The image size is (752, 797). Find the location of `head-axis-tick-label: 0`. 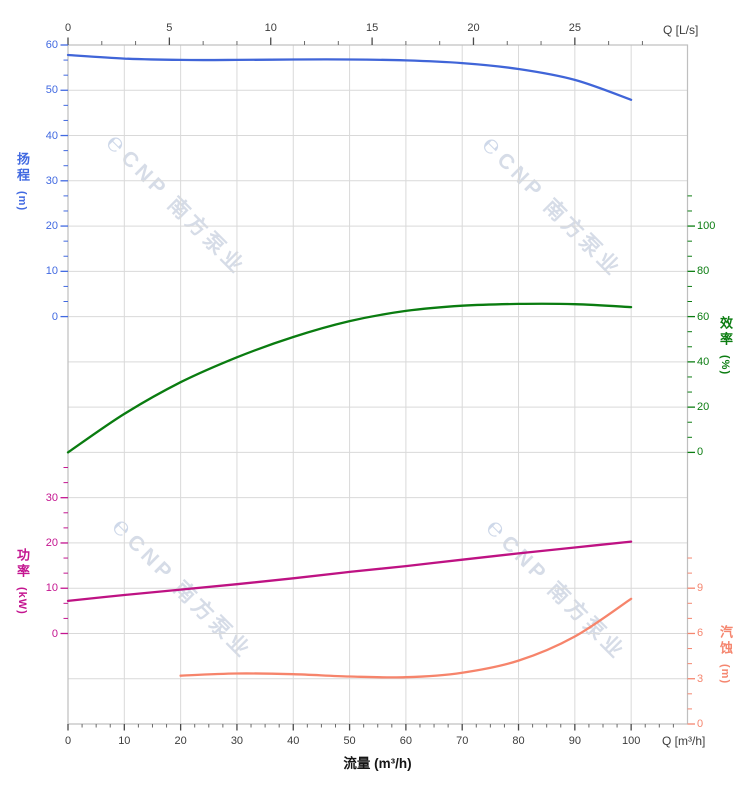

head-axis-tick-label: 0 is located at coordinates (54, 316).